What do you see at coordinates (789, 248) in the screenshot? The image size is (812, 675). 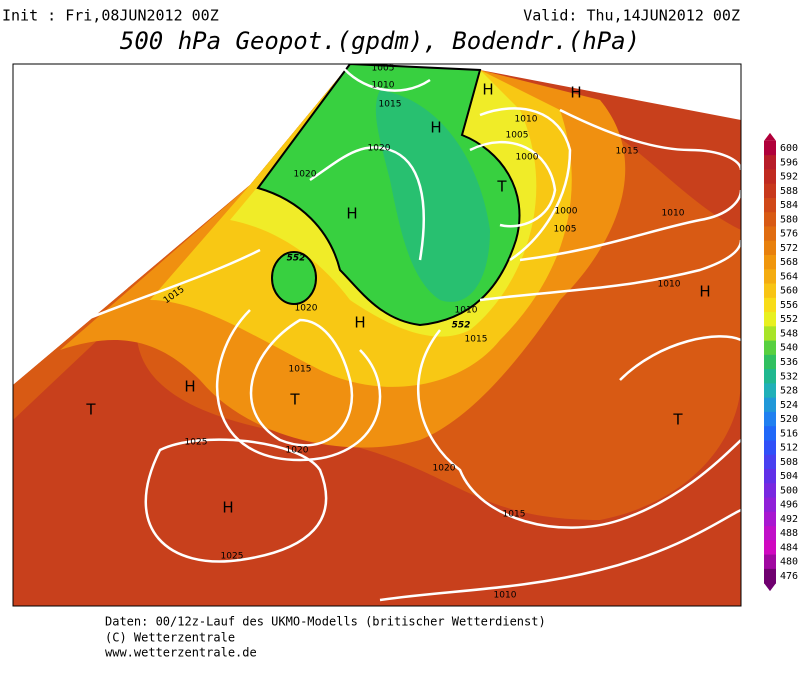 I see `colorbar-label: 572` at bounding box center [789, 248].